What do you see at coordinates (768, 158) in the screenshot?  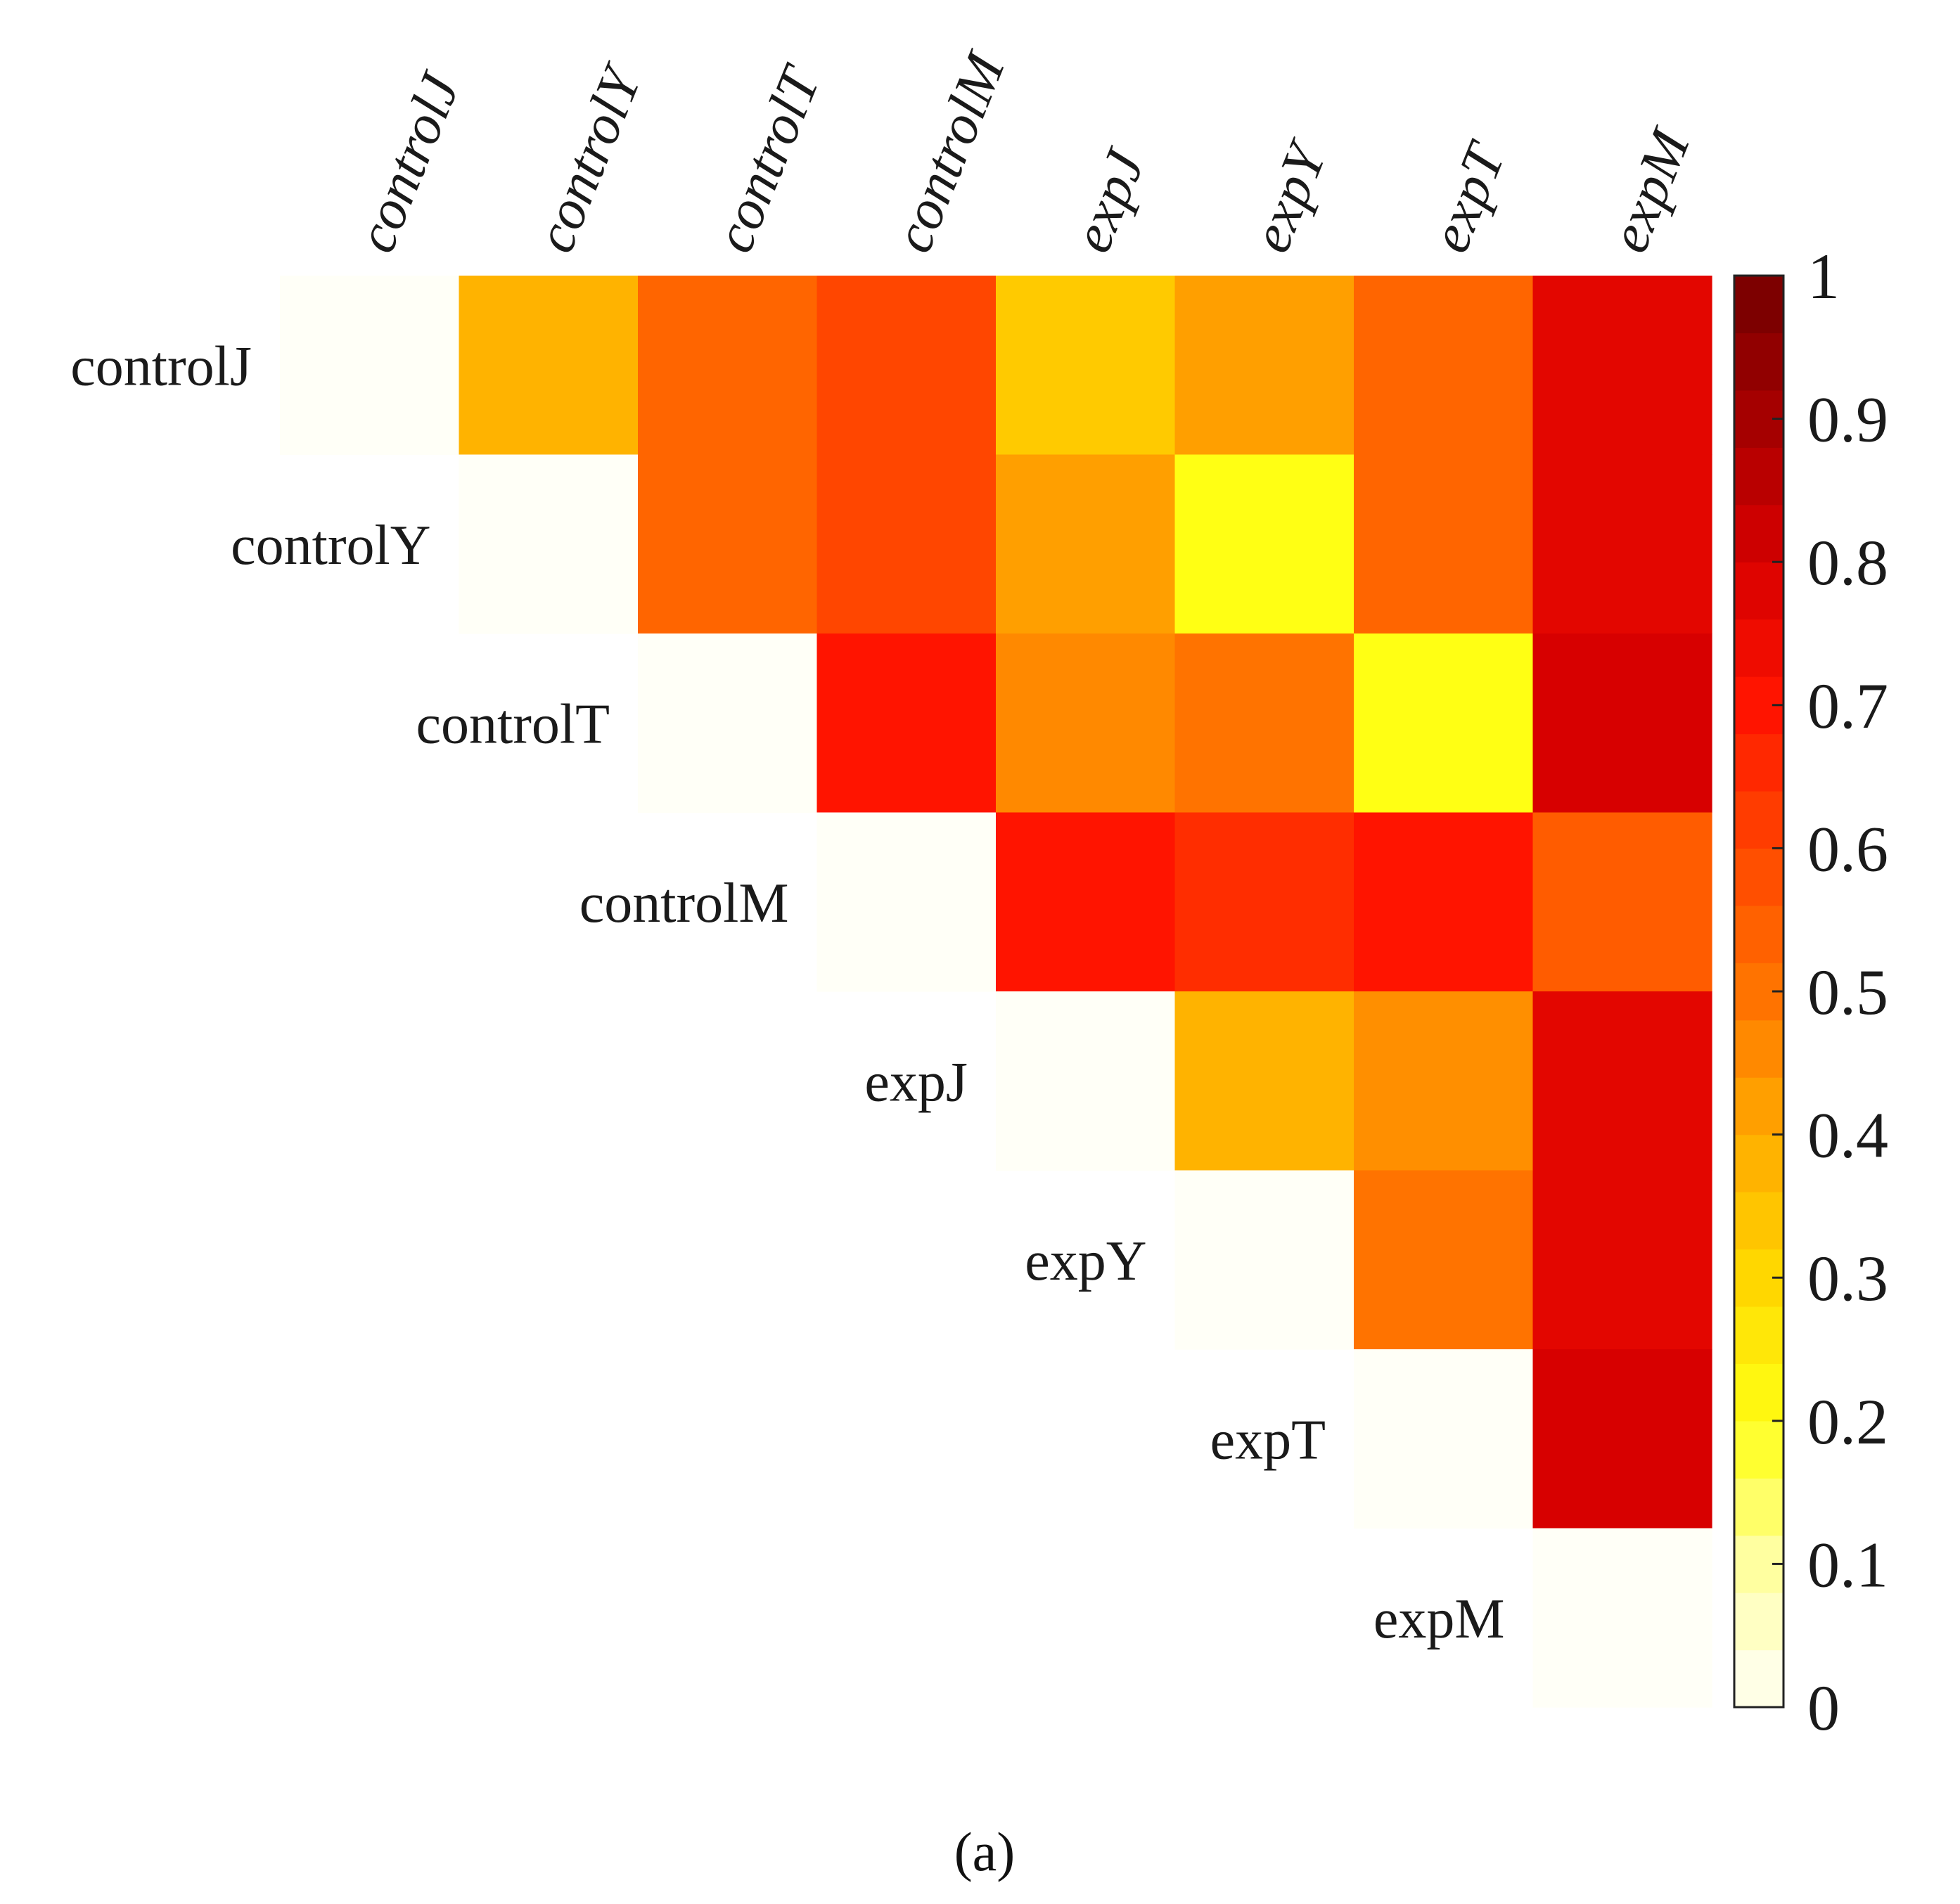 I see `column-label: controlT` at bounding box center [768, 158].